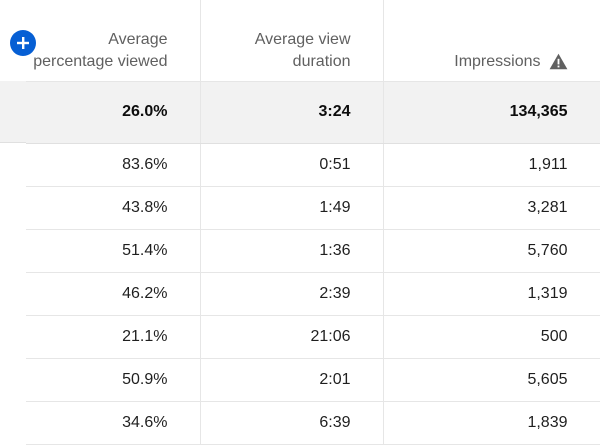  I want to click on cell-average-percentage-viewed: 83.6%, so click(113, 165).